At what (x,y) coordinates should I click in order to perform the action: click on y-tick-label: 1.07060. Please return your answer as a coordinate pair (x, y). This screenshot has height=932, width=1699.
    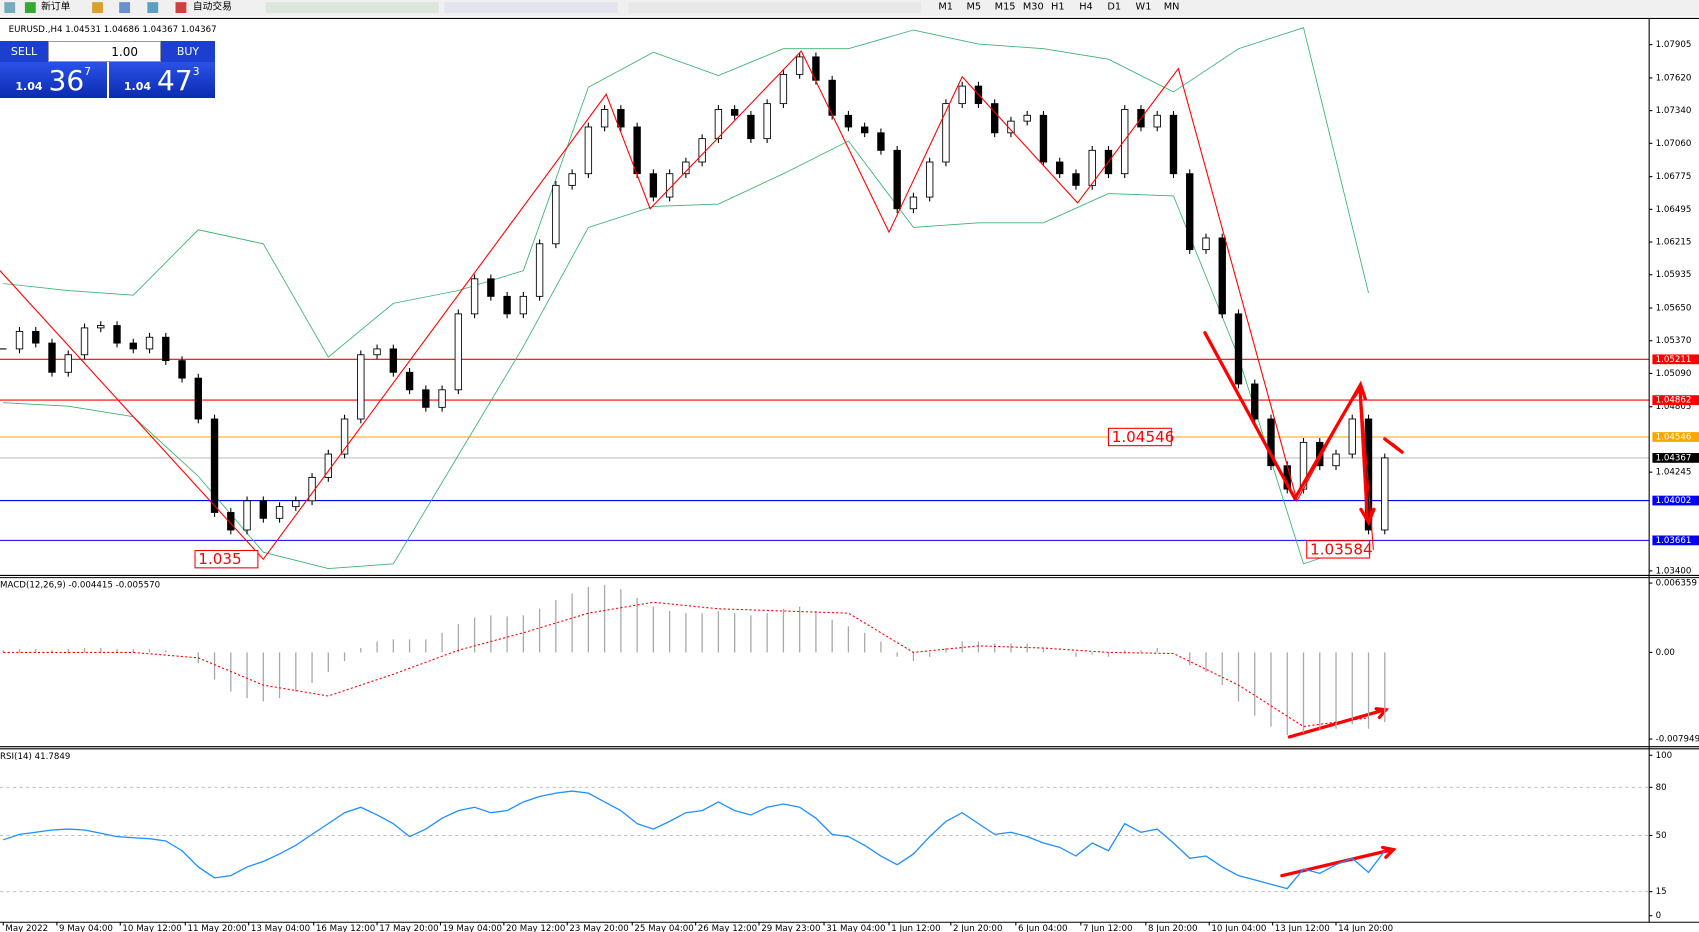
    Looking at the image, I should click on (1674, 144).